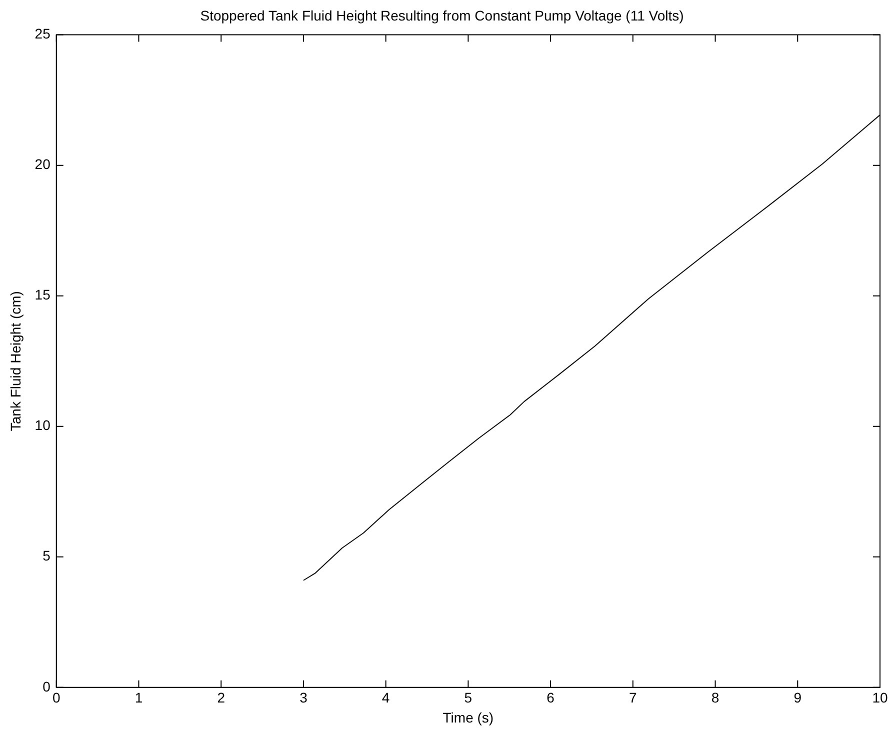  Describe the element at coordinates (715, 698) in the screenshot. I see `x-tick-label: 8` at that location.